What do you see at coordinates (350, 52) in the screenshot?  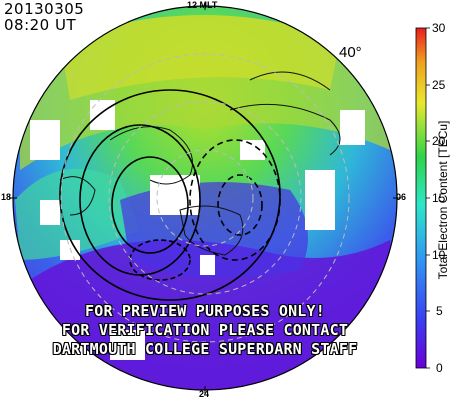 I see `latitude-label: 40°` at bounding box center [350, 52].